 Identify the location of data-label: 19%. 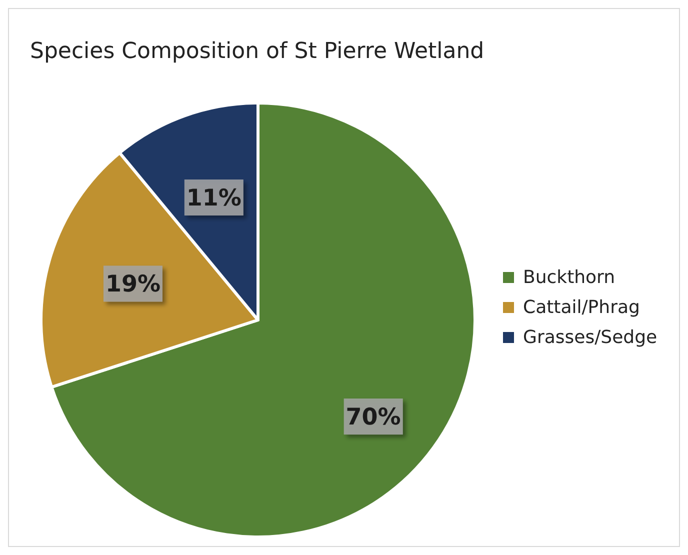
(132, 285).